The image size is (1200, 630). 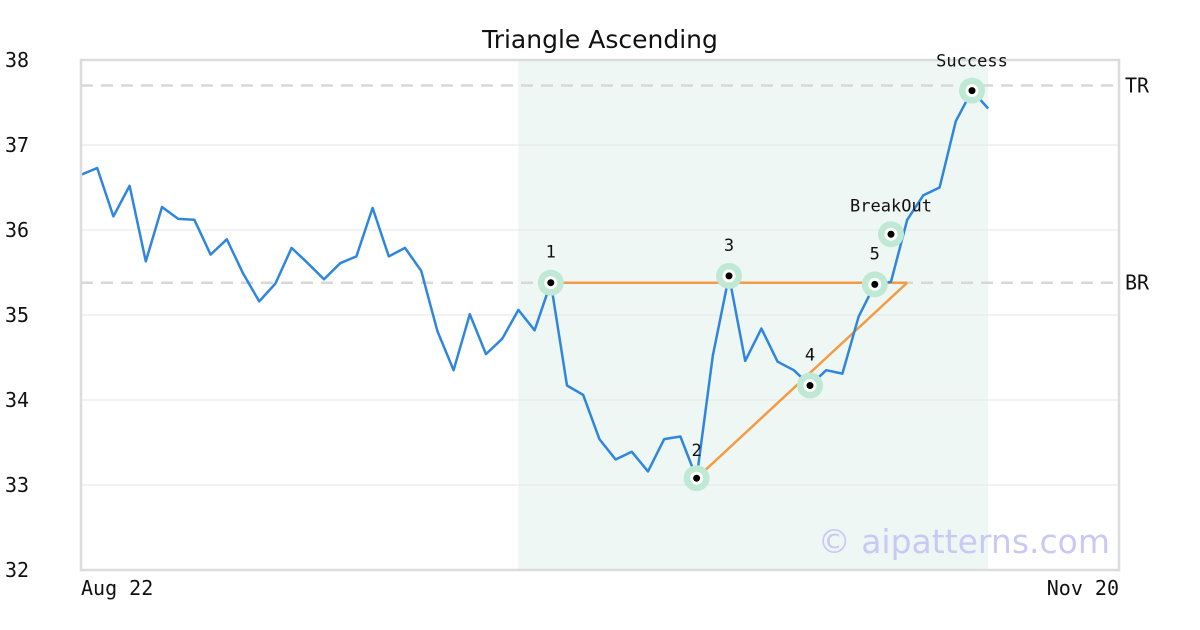 I want to click on point-label: 5, so click(x=875, y=254).